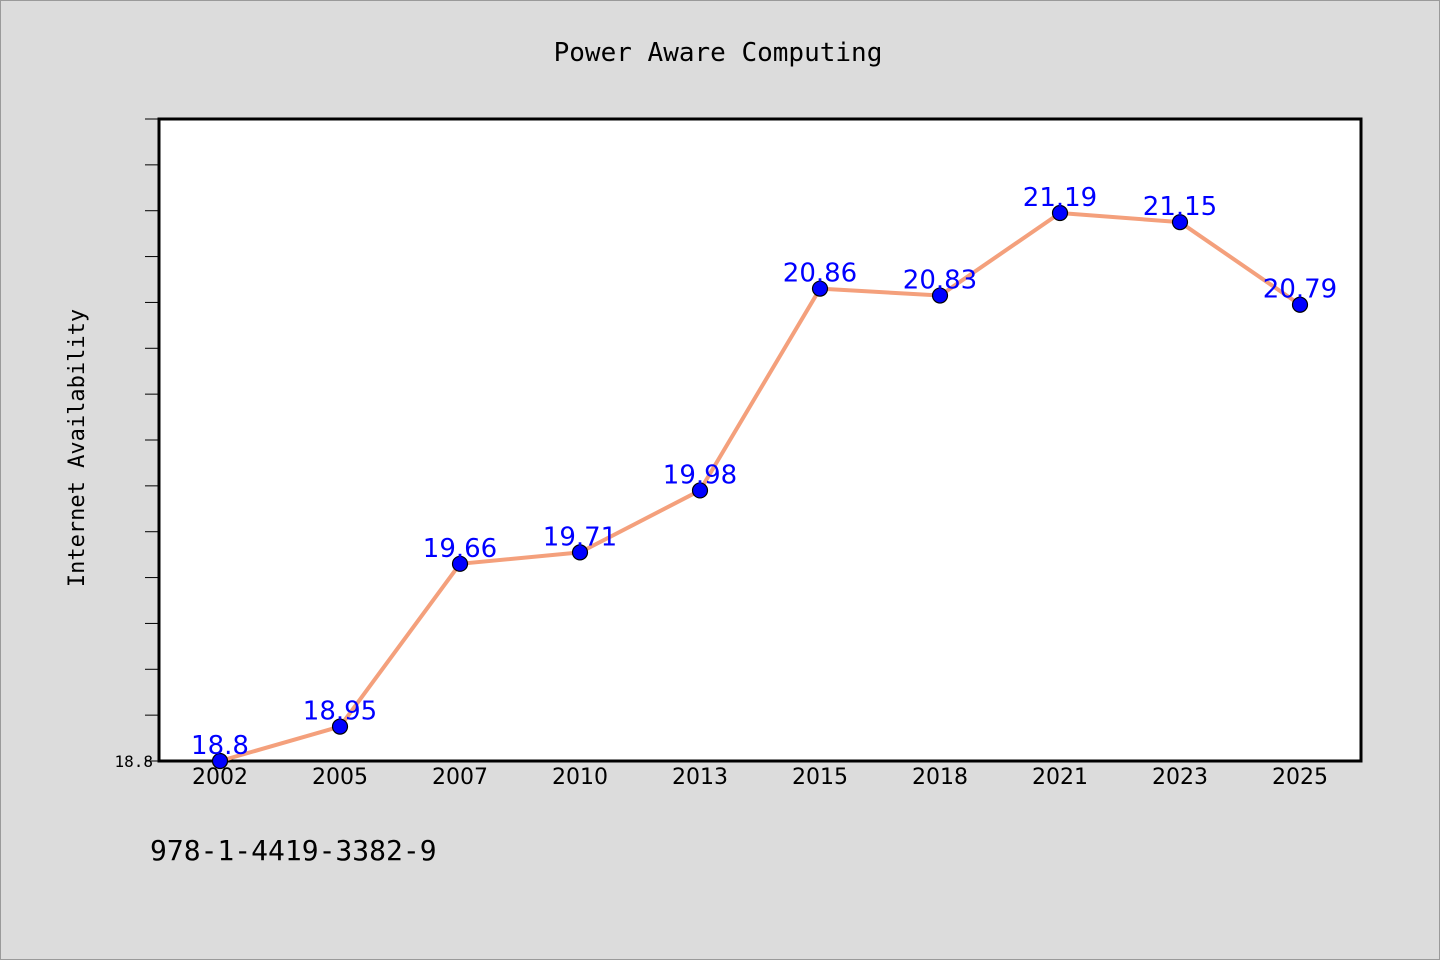  Describe the element at coordinates (820, 777) in the screenshot. I see `x-tick-label: 2015` at that location.